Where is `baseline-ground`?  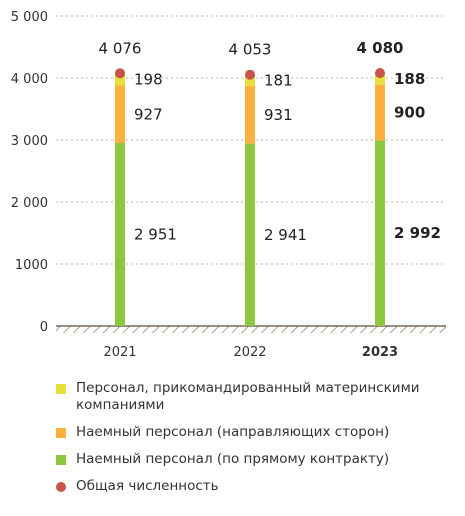 baseline-ground is located at coordinates (251, 329).